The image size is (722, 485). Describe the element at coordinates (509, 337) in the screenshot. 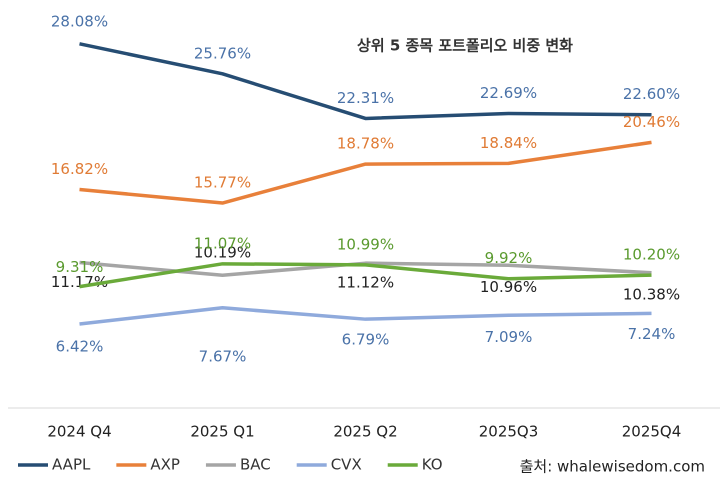

I see `data-label: 7.09%` at that location.